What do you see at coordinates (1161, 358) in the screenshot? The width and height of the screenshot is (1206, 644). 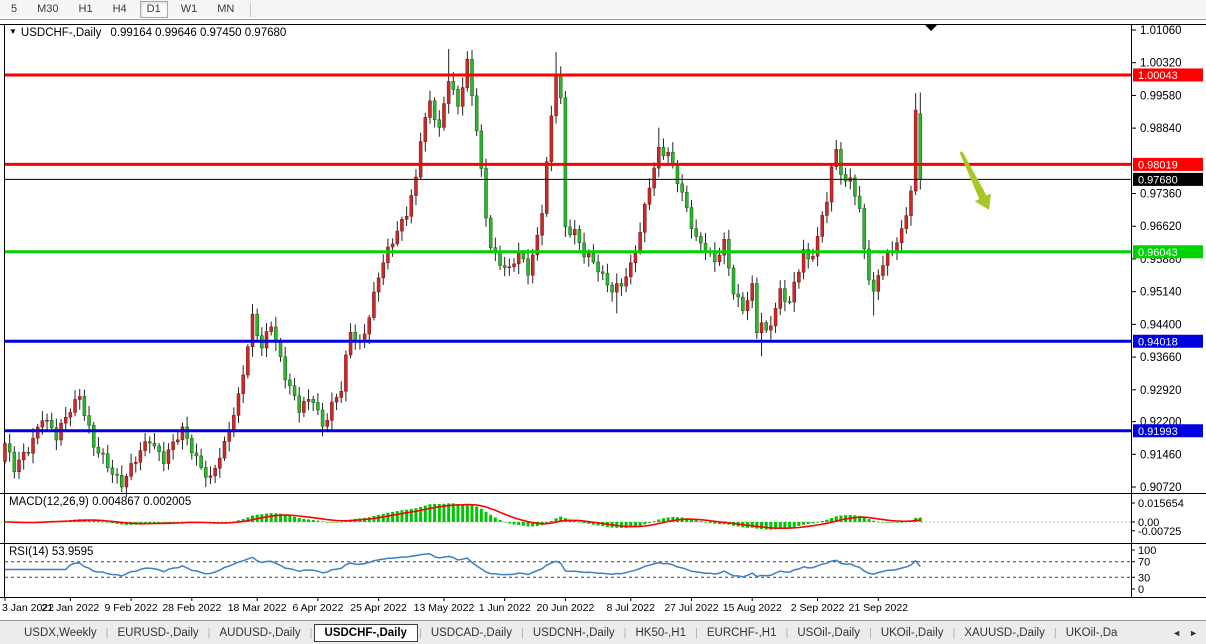 I see `svg-text: 0.93660` at bounding box center [1161, 358].